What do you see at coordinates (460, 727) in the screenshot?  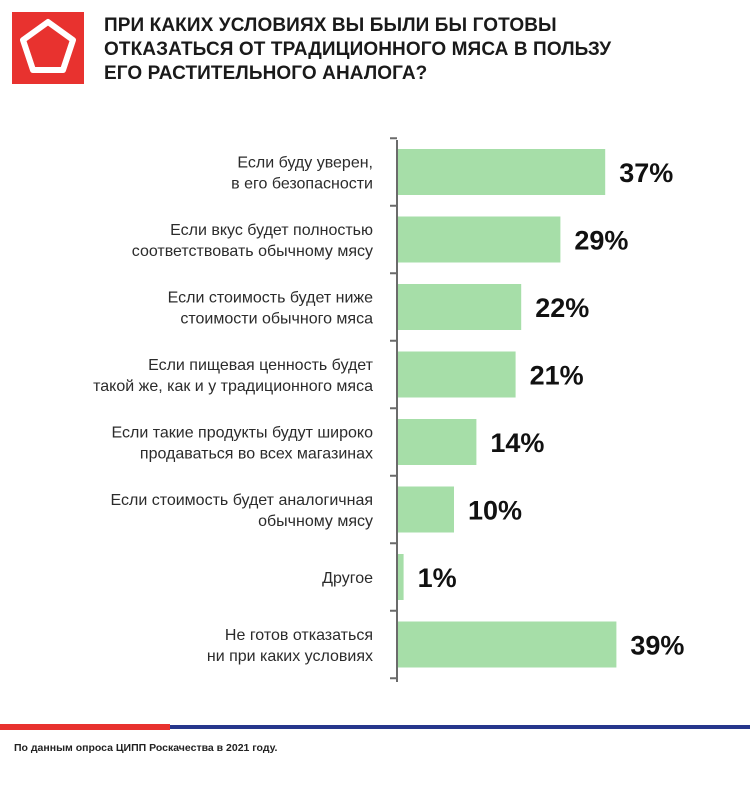 I see `footer-rule-blue` at bounding box center [460, 727].